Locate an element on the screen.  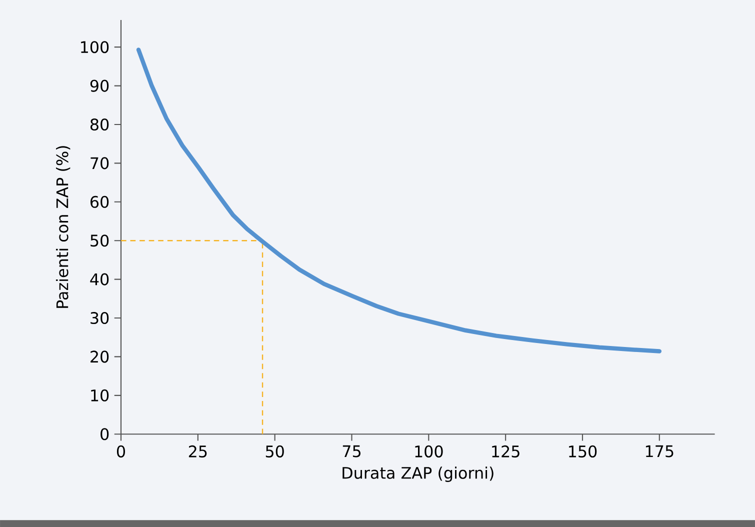
y-tick-label: 70 is located at coordinates (99, 163).